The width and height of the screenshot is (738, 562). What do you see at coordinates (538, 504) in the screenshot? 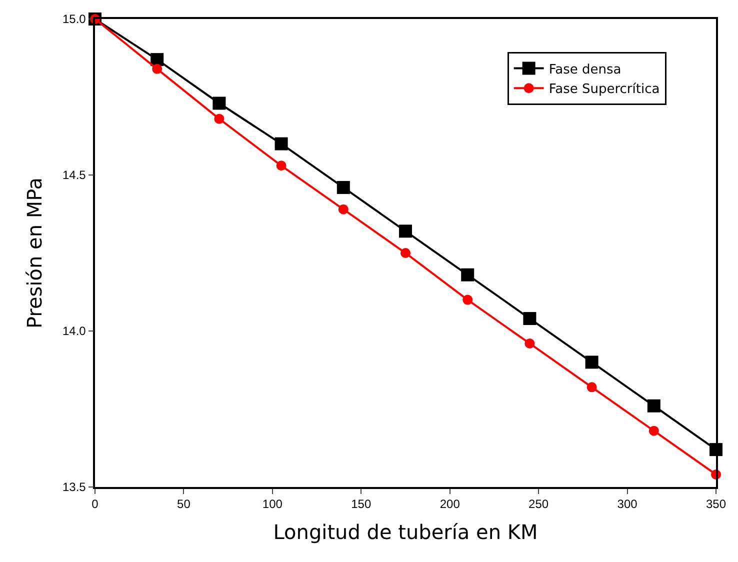
I see `x-tick-label: 250` at bounding box center [538, 504].